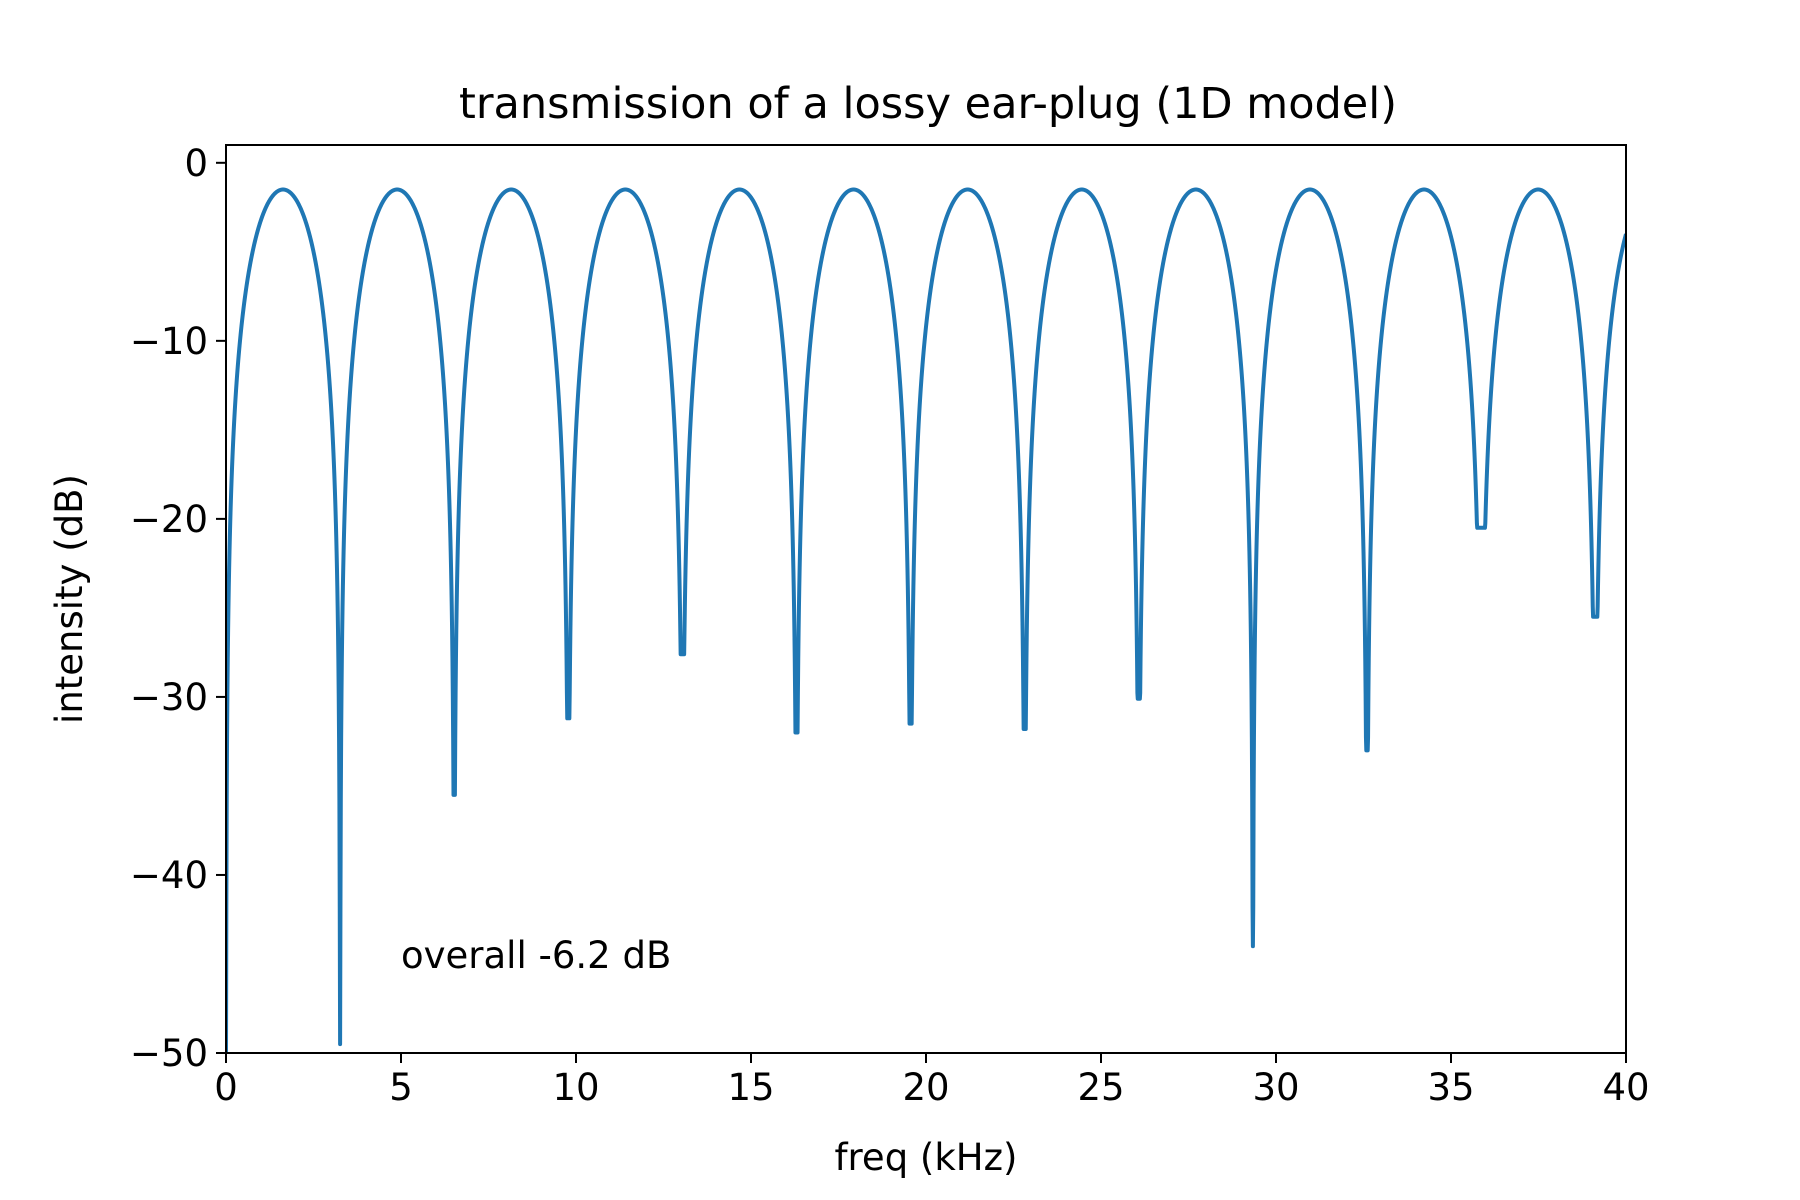  Describe the element at coordinates (575, 1087) in the screenshot. I see `x-tick-label: 10` at that location.